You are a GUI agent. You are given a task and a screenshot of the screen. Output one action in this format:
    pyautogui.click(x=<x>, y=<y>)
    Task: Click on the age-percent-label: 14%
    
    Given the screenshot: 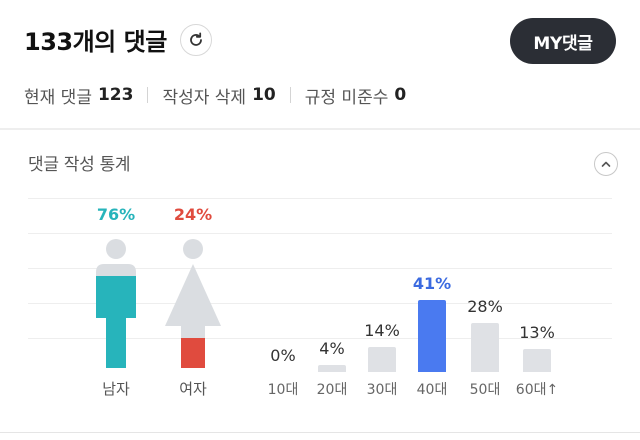 What is the action you would take?
    pyautogui.click(x=382, y=330)
    